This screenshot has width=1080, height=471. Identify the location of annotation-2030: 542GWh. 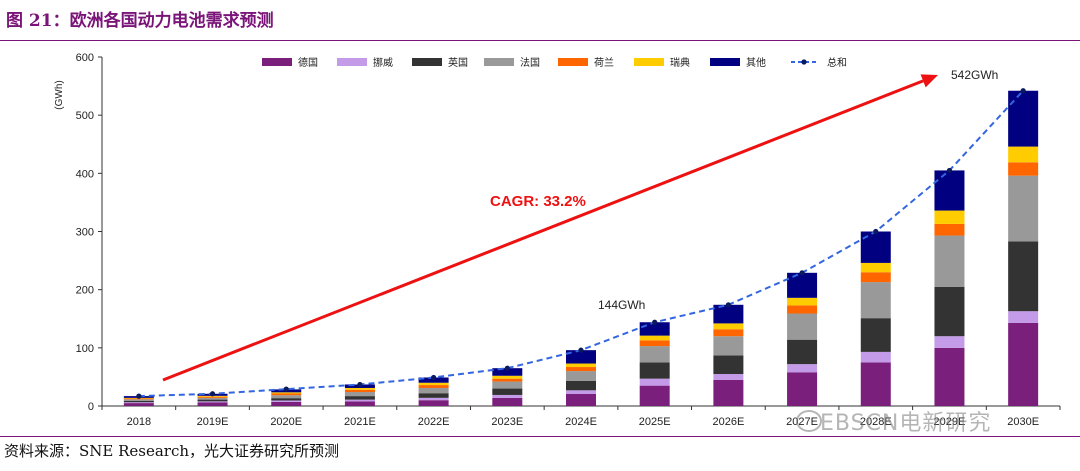
(974, 75).